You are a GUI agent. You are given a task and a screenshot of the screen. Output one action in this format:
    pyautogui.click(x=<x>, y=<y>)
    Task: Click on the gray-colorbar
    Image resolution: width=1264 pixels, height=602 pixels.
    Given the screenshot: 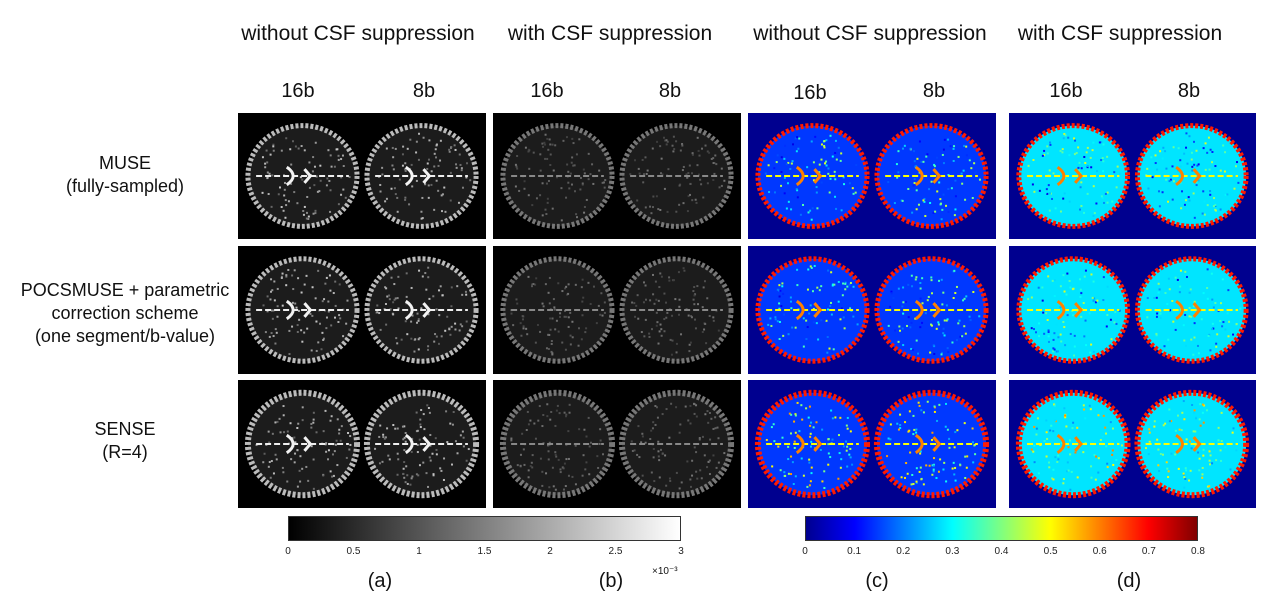 What is the action you would take?
    pyautogui.click(x=484, y=528)
    